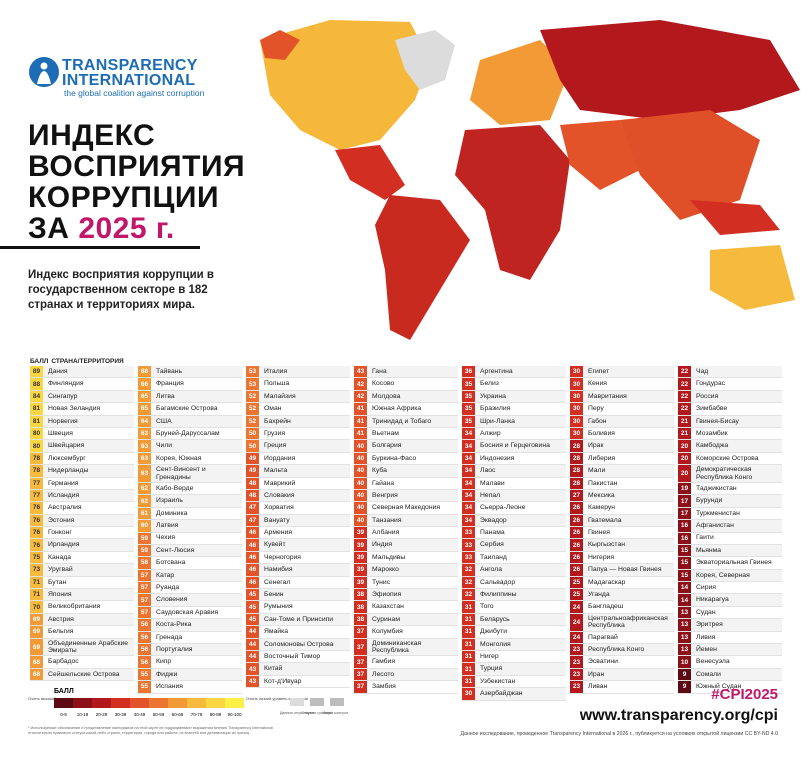 The width and height of the screenshot is (808, 768). I want to click on table-row: 63 Чили, so click(190, 446).